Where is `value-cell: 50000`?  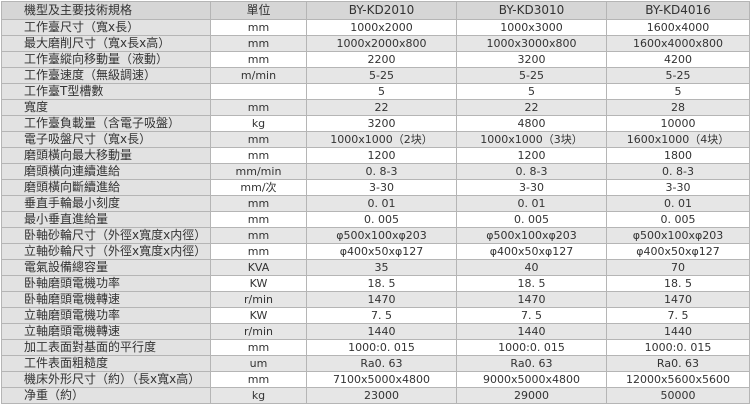 value-cell: 50000 is located at coordinates (678, 395).